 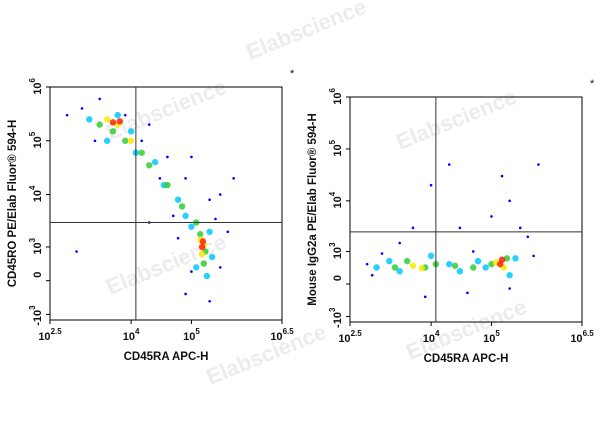 I want to click on annotation: *, so click(x=592, y=84).